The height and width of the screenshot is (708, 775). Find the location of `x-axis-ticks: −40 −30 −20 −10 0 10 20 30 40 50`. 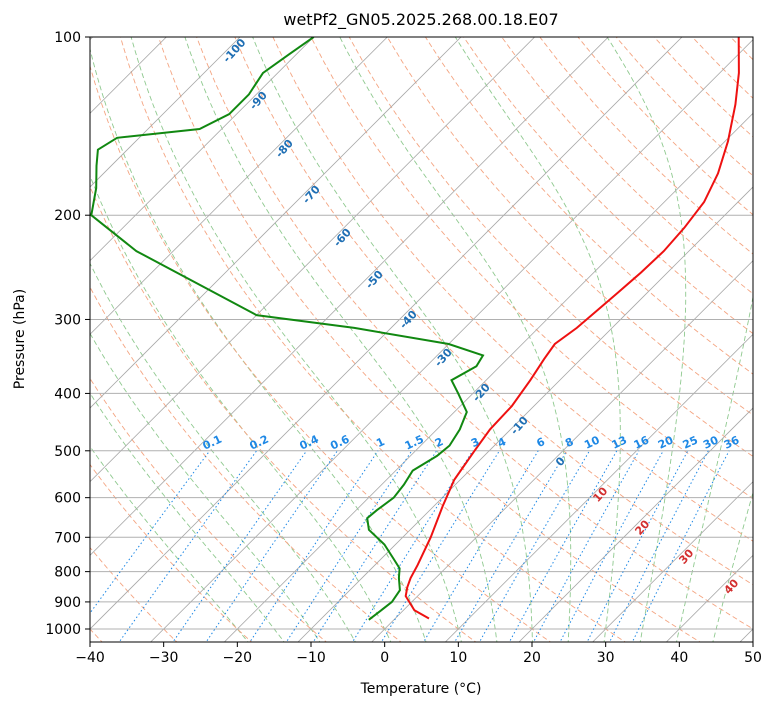

x-axis-ticks: −40 −30 −20 −10 0 10 20 30 40 50 is located at coordinates (418, 654).